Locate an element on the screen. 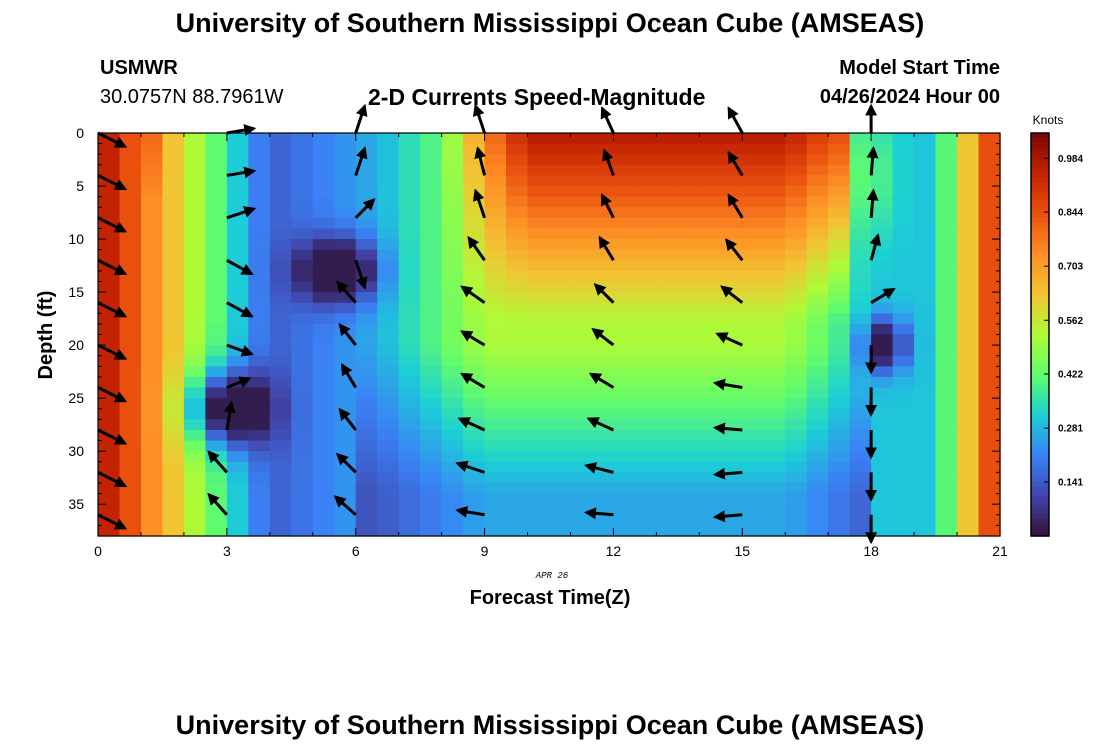 The width and height of the screenshot is (1100, 750). colorbar-tick-label: 0.844 is located at coordinates (1070, 213).